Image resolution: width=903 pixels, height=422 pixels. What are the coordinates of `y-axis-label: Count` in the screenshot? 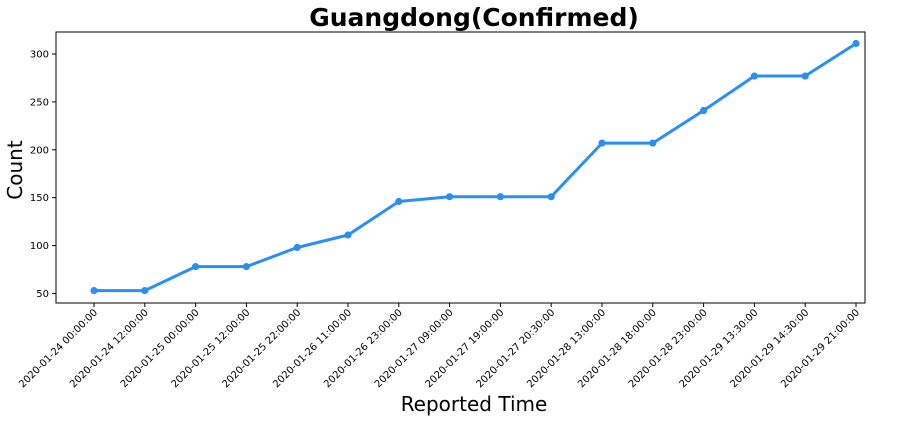 It's located at (15, 170).